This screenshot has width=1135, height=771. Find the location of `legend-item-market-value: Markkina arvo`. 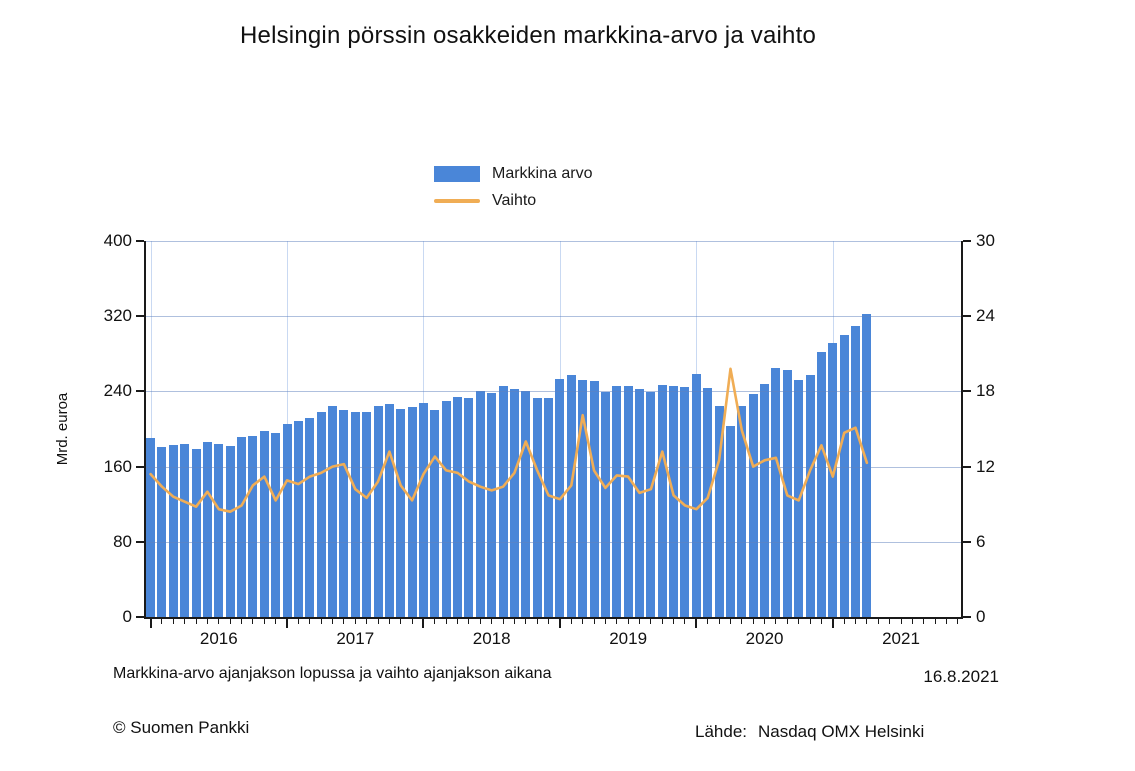

legend-item-market-value: Markkina arvo is located at coordinates (513, 174).